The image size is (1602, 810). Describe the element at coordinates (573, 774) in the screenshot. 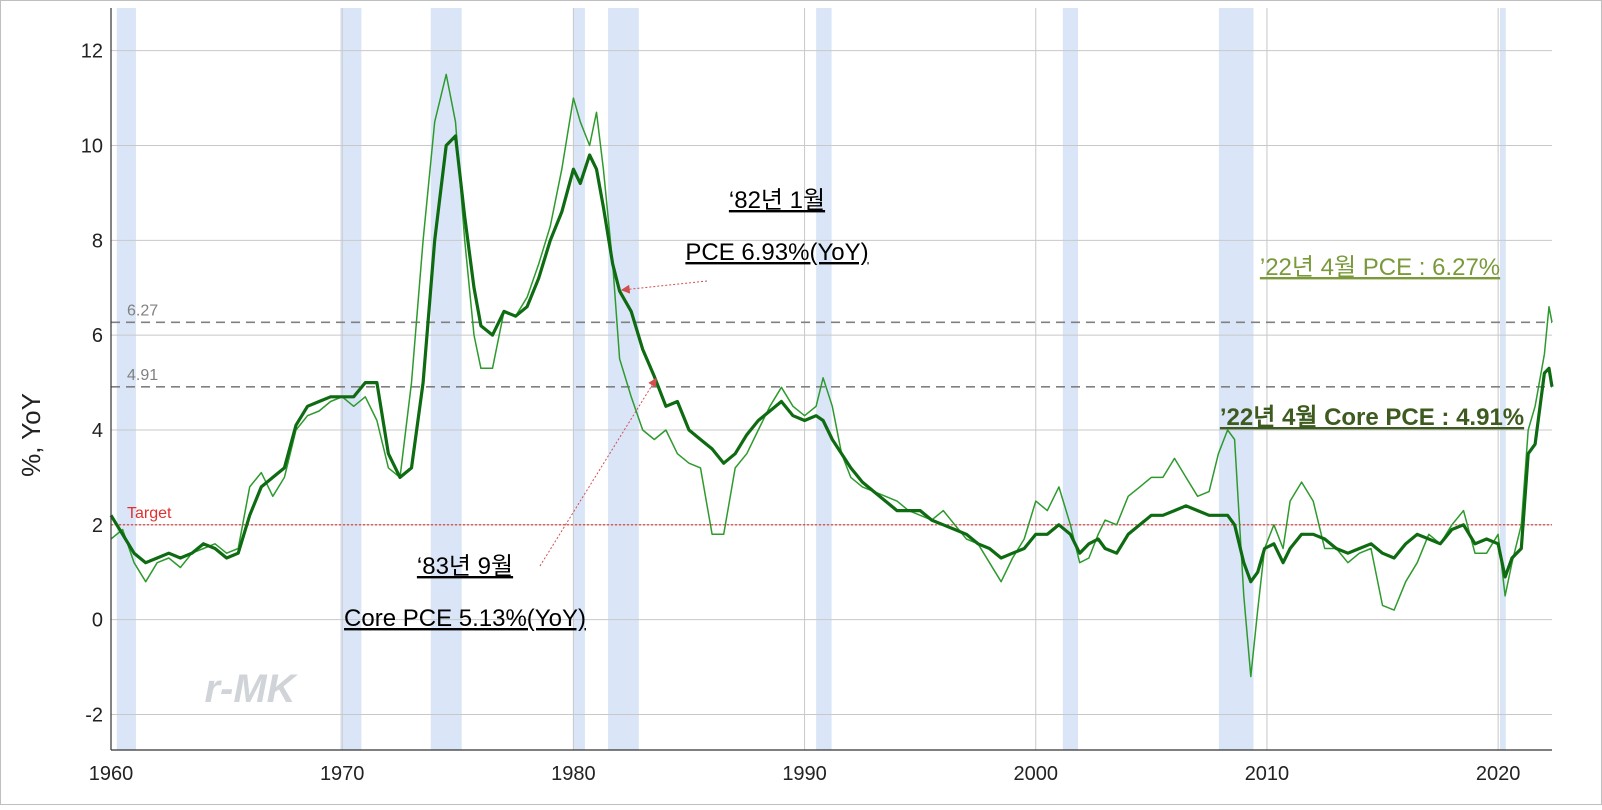

I see `x-tick-label: 1980` at that location.